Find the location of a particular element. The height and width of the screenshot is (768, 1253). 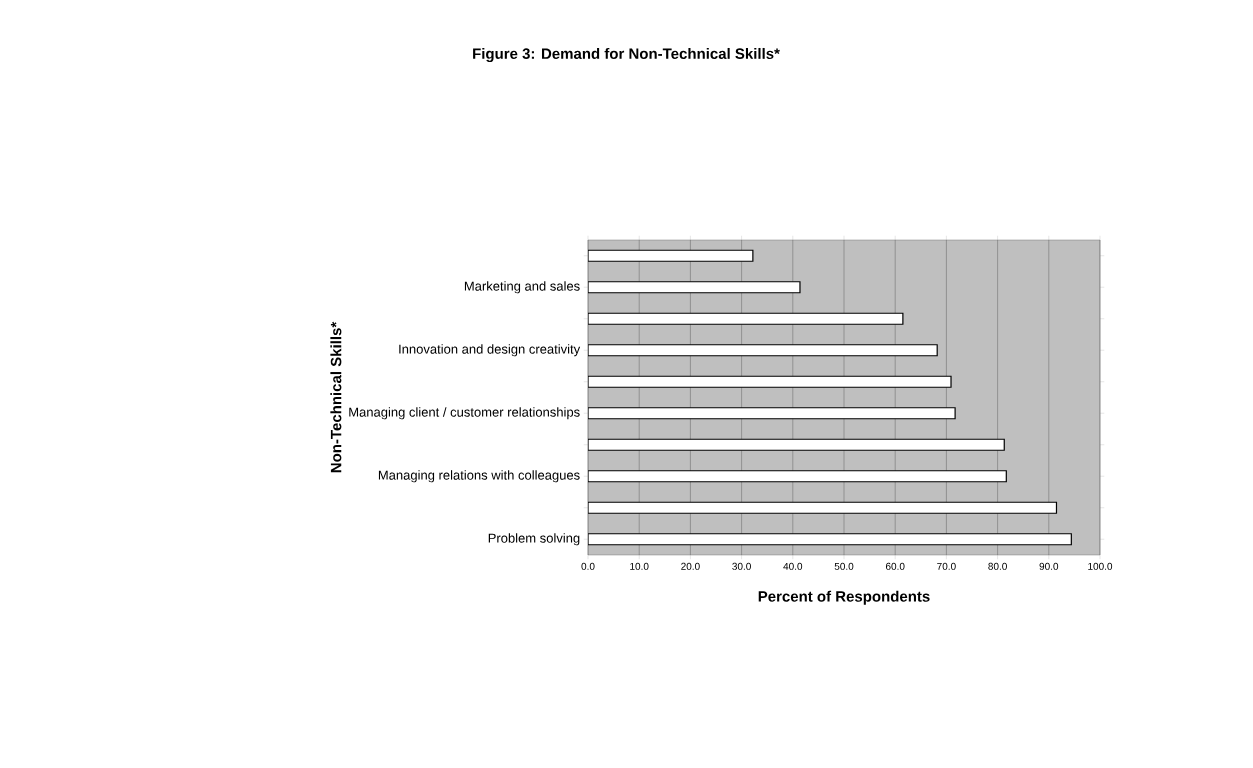

x-tick-label: 40.0 is located at coordinates (793, 566).